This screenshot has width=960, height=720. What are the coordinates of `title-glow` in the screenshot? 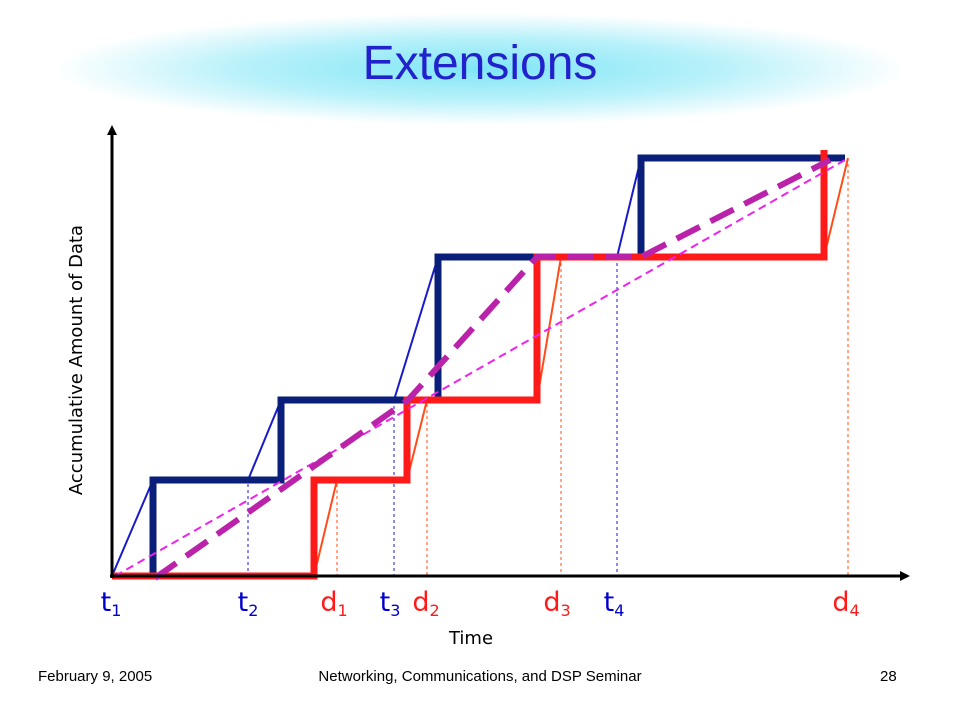 It's located at (480, 69).